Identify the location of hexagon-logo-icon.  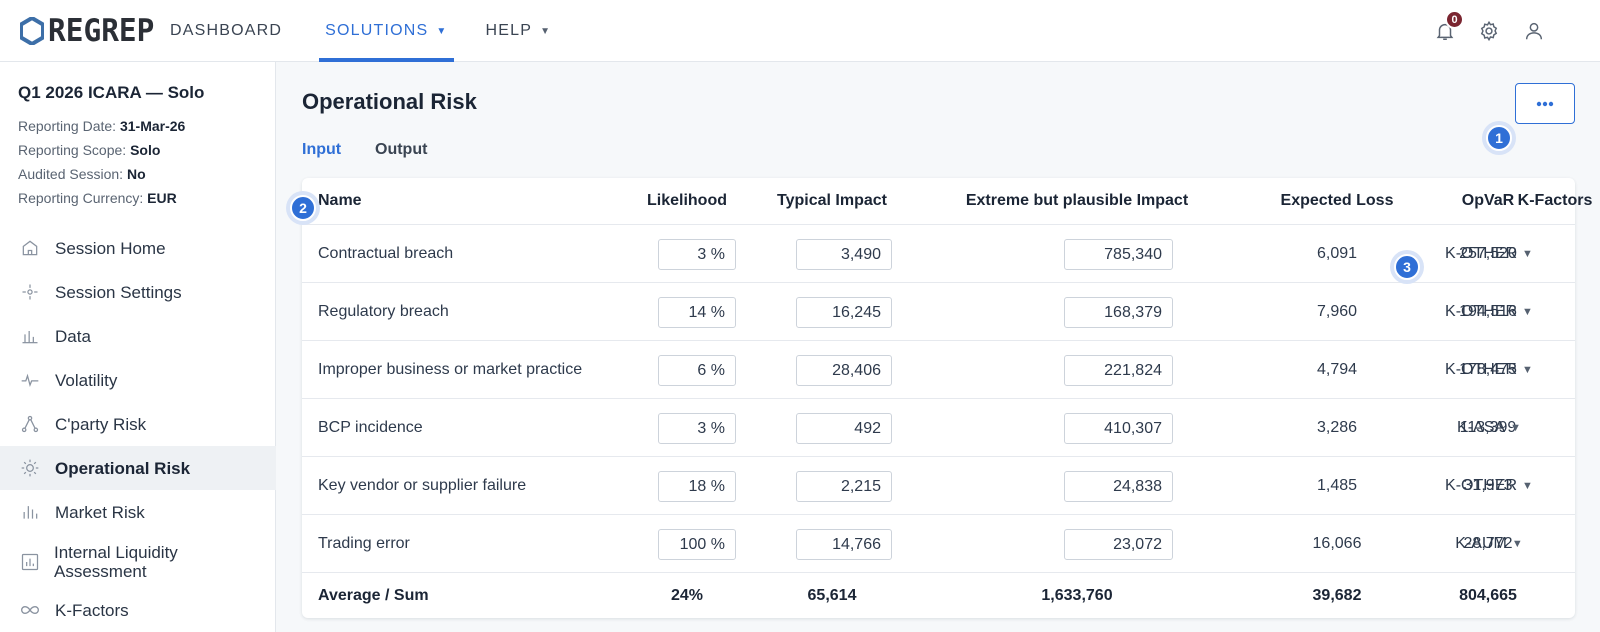
(32, 31).